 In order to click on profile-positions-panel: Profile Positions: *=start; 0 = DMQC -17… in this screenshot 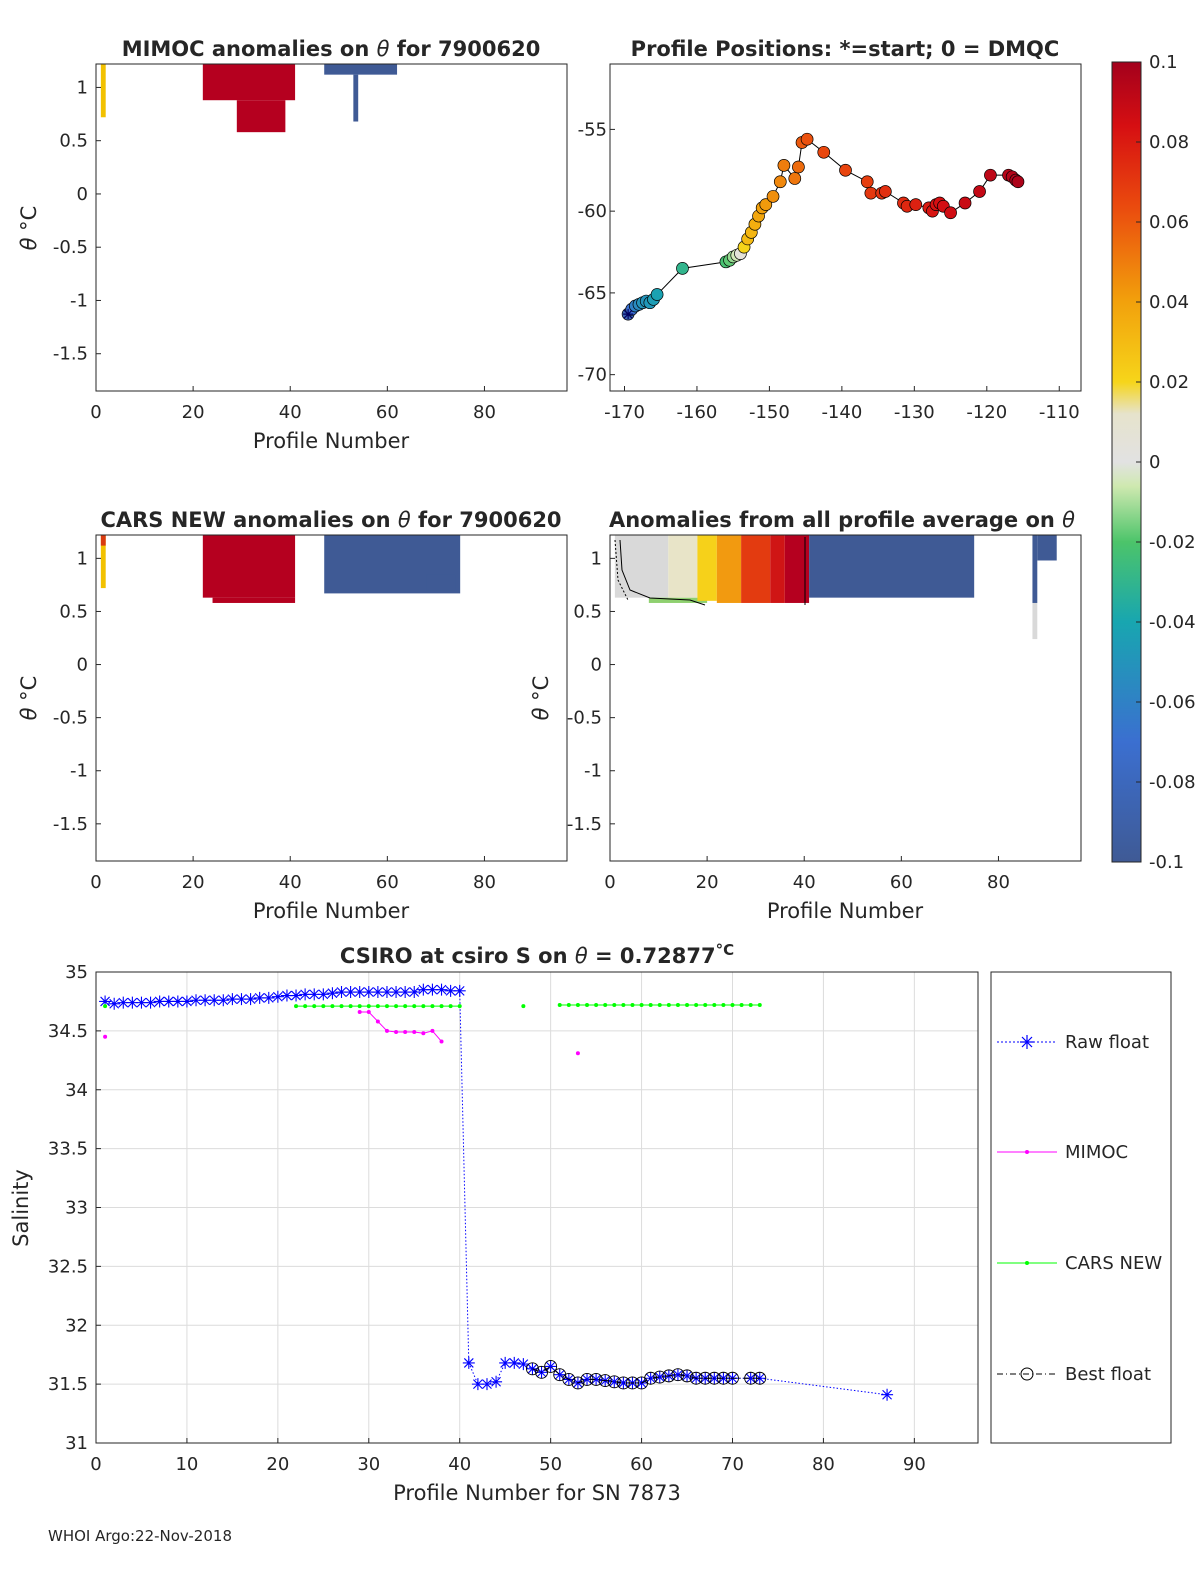, I will do `click(830, 230)`.